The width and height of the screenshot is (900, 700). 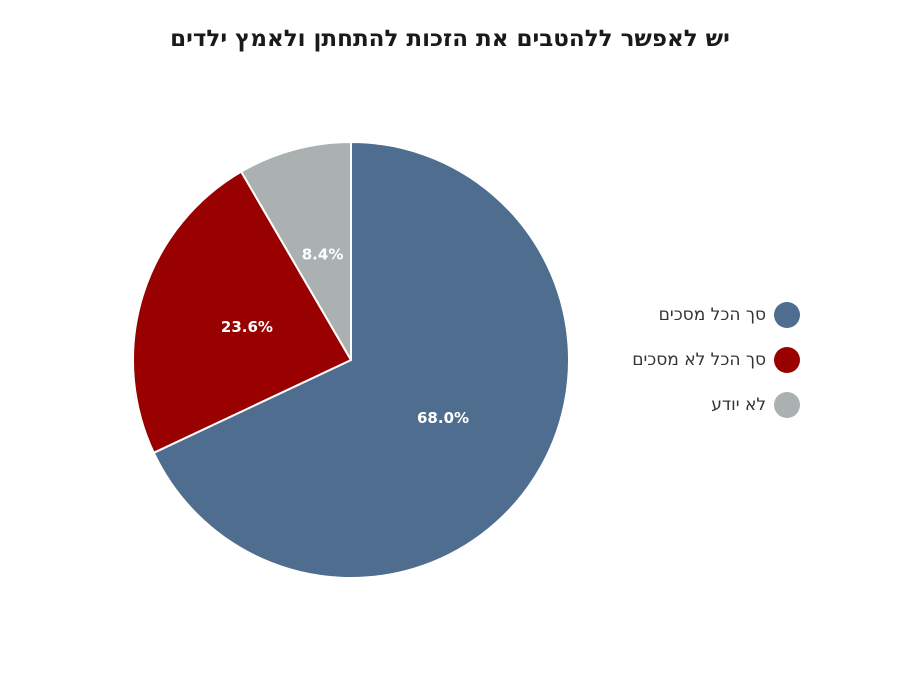 What do you see at coordinates (787, 405) in the screenshot?
I see `legend-swatch-dont-know` at bounding box center [787, 405].